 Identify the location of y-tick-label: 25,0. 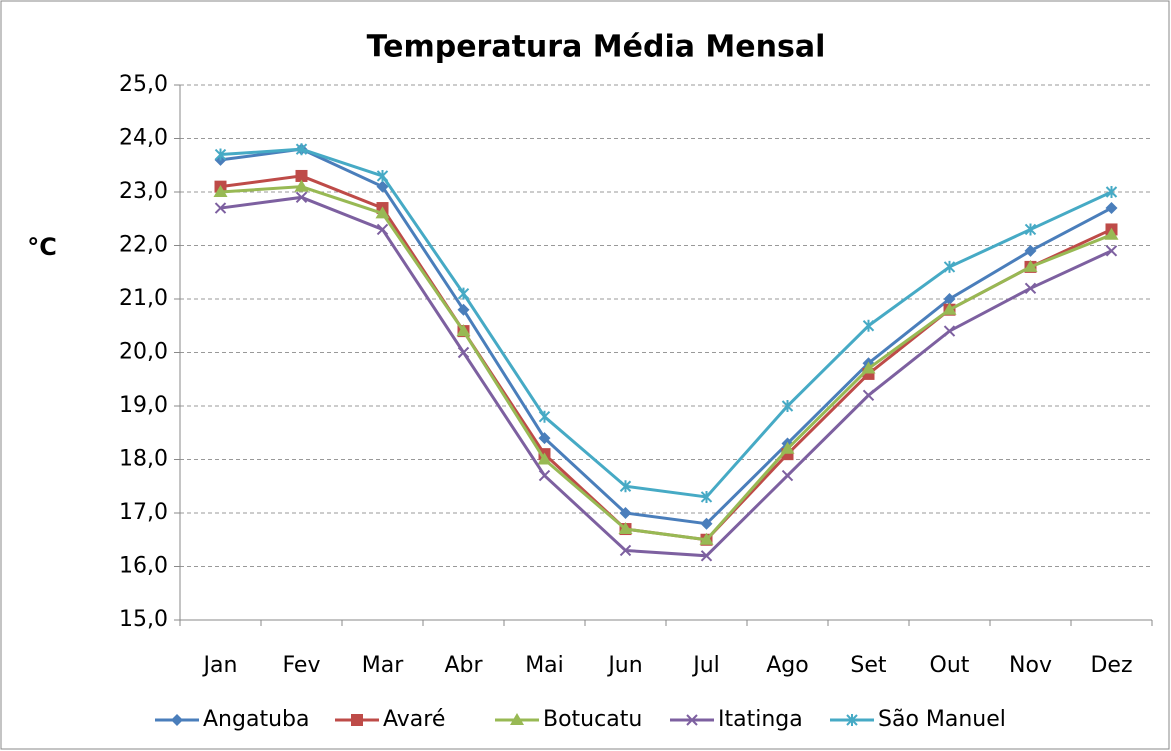
(143, 84).